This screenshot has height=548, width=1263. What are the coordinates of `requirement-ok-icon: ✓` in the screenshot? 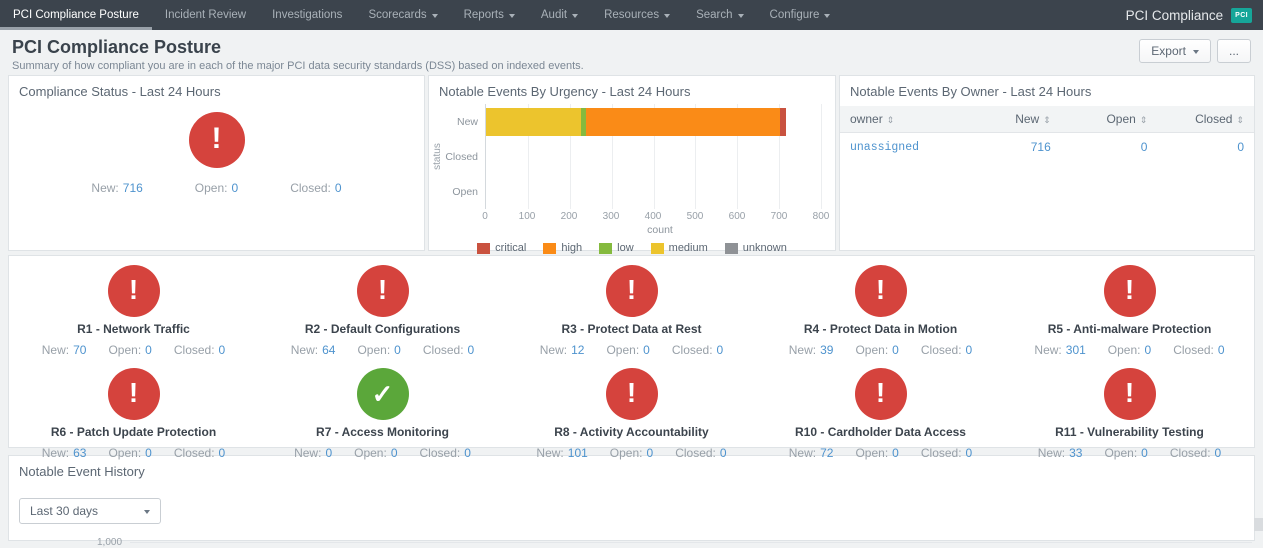 It's located at (382, 394).